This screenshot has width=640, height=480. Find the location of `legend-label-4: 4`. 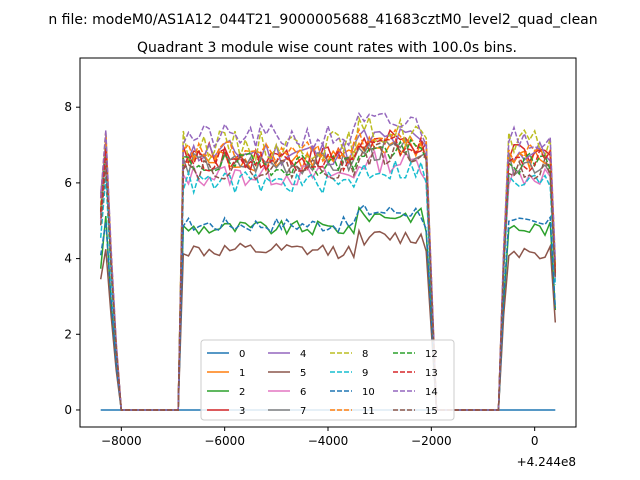

legend-label-4: 4 is located at coordinates (303, 354).